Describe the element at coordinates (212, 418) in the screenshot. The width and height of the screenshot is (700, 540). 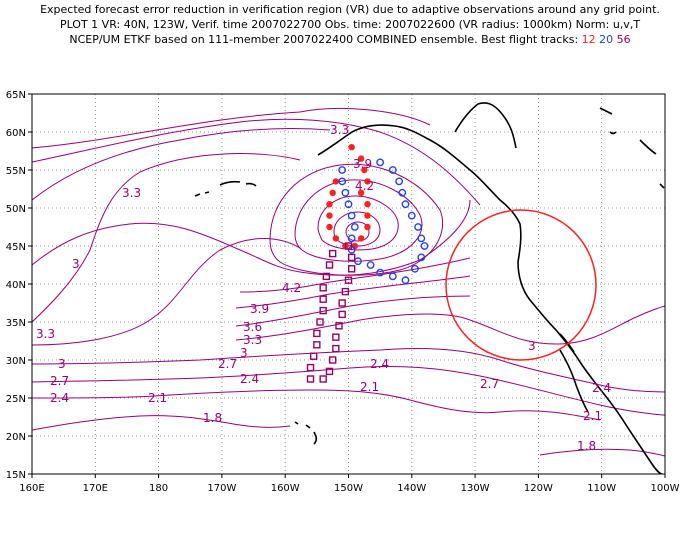
I see `contour-label: 1.8` at that location.